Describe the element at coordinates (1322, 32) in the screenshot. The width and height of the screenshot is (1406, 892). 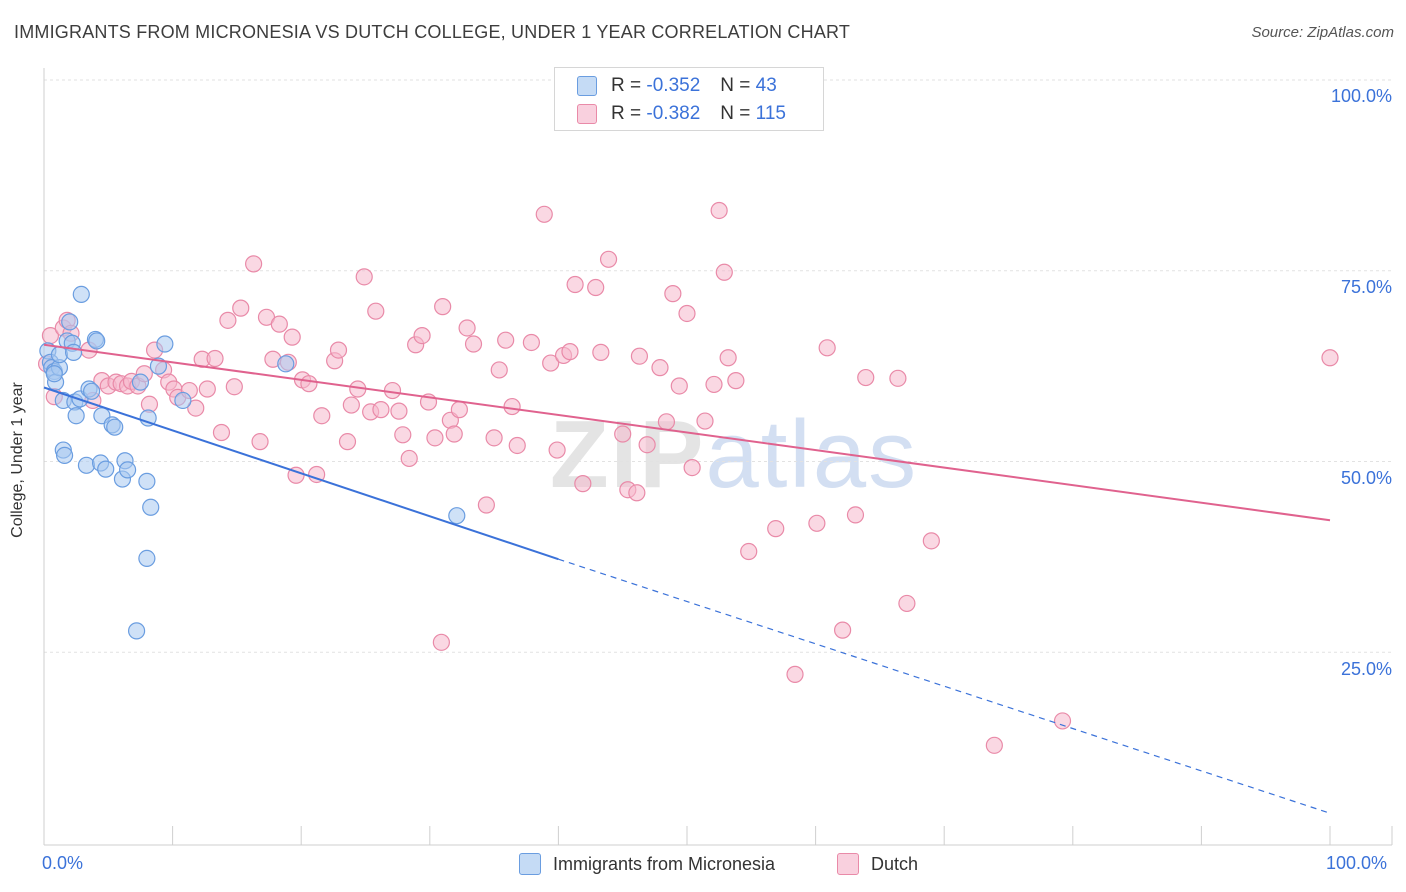
I see `source-label: Source: ZipAtlas.com` at that location.